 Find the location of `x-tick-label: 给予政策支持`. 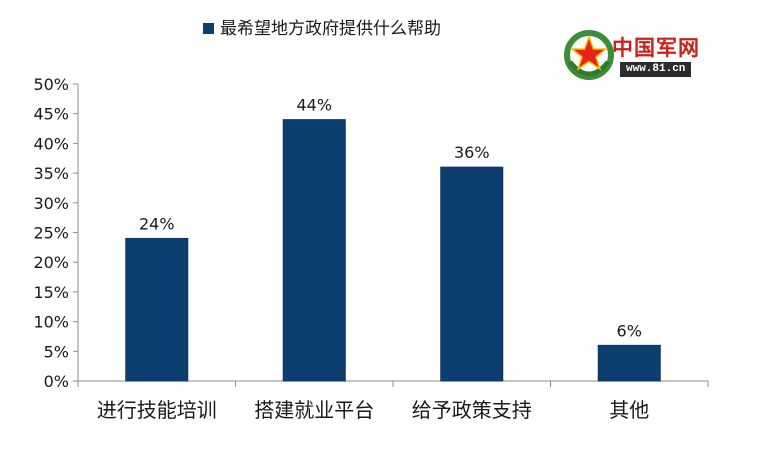

x-tick-label: 给予政策支持 is located at coordinates (472, 410).